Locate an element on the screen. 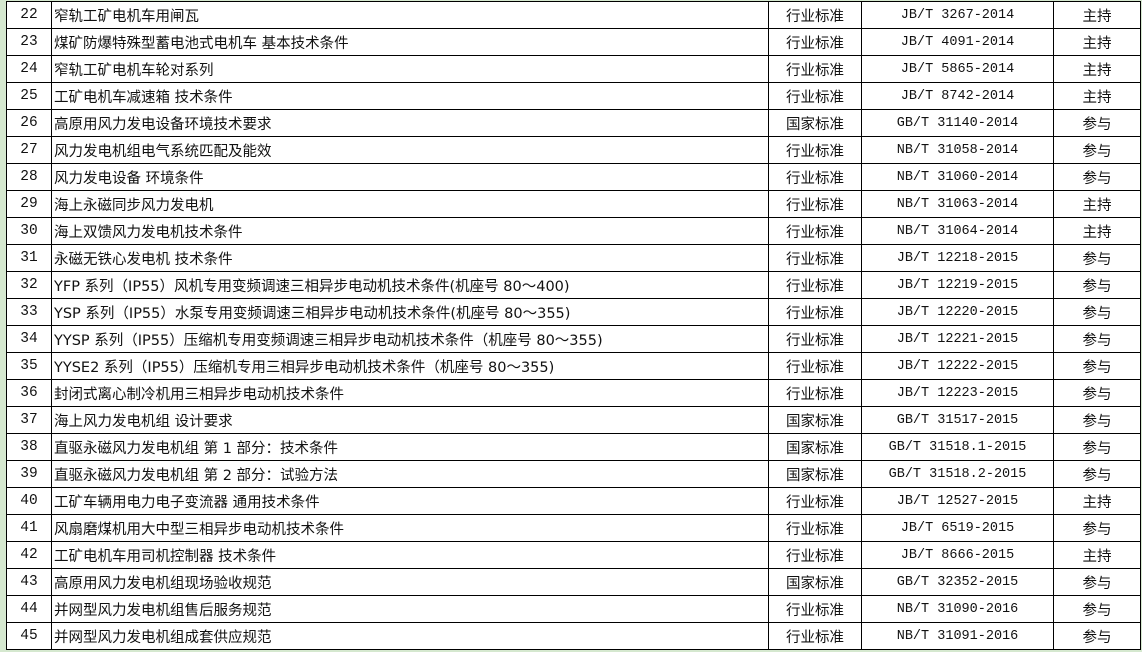 The image size is (1142, 652). standard-title: 高原用风力发电机组现场验收规范 is located at coordinates (410, 582).